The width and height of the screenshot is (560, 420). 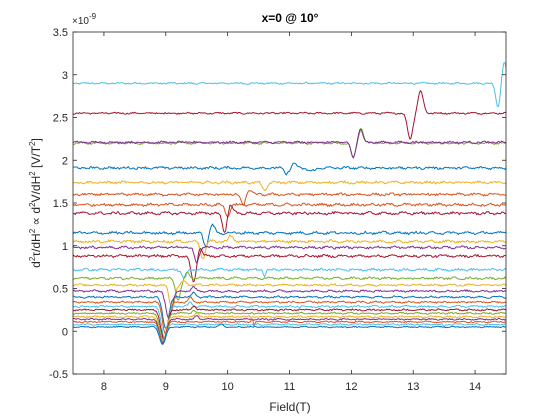 I want to click on series-line-c4, so click(x=289, y=143).